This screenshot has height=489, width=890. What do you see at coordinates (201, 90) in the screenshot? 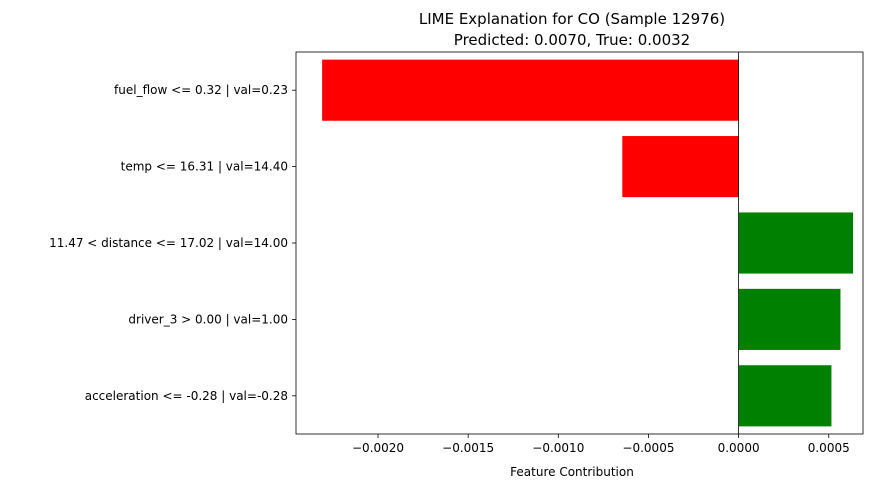
I see `y-tick-label: fuel_flow <= 0.32 | val=0.23` at bounding box center [201, 90].